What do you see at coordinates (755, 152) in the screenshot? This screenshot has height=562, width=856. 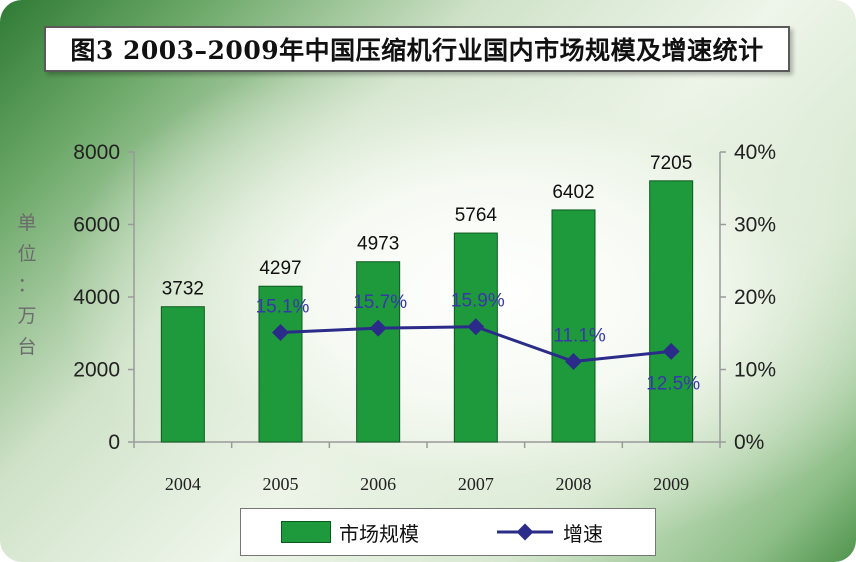 I see `y-tick-label-right: 40%` at bounding box center [755, 152].